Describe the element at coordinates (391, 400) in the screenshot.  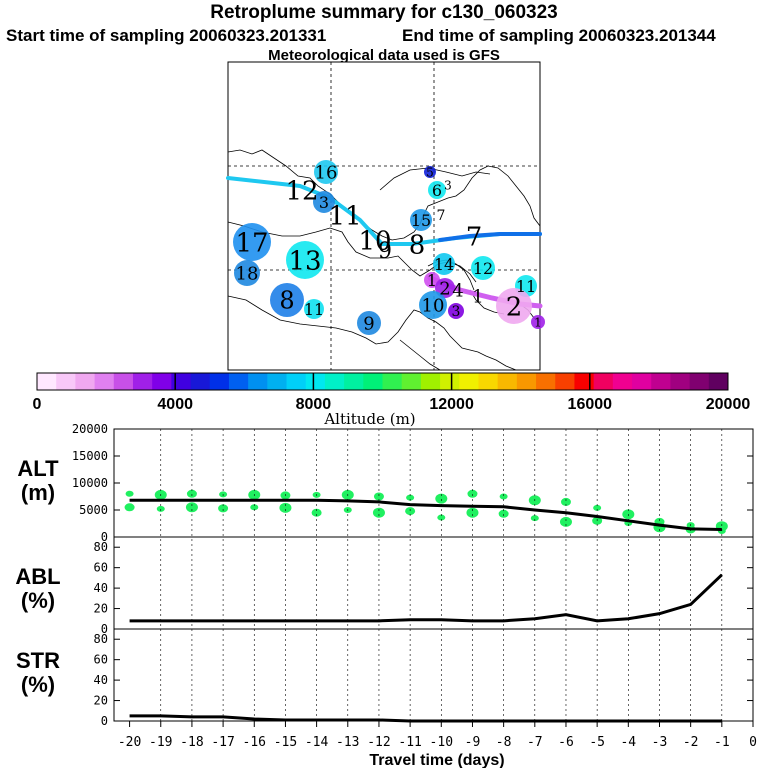
I see `altitude-colorbar: 0 4000 8000 12000 16000 20000 Altitude (m)` at that location.